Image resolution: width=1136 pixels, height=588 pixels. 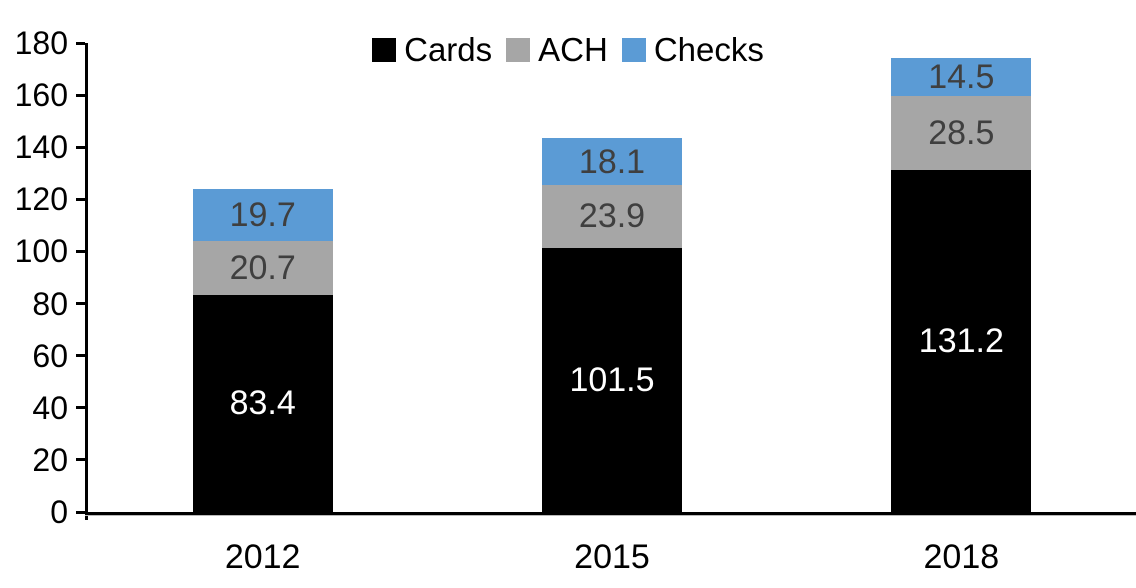 I want to click on bar-segment-label: 18.1, so click(x=612, y=161).